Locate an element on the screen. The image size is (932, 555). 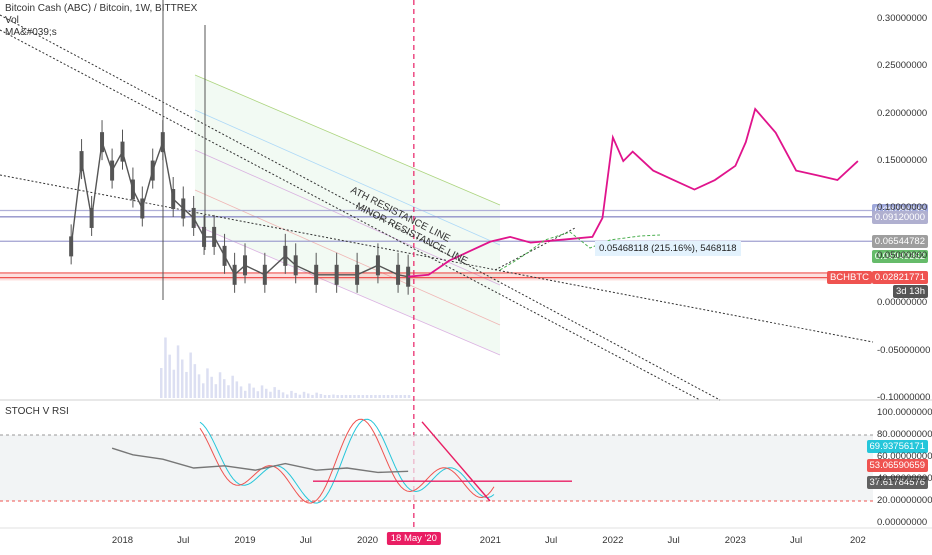
volume-label: Vol is located at coordinates (12, 20).